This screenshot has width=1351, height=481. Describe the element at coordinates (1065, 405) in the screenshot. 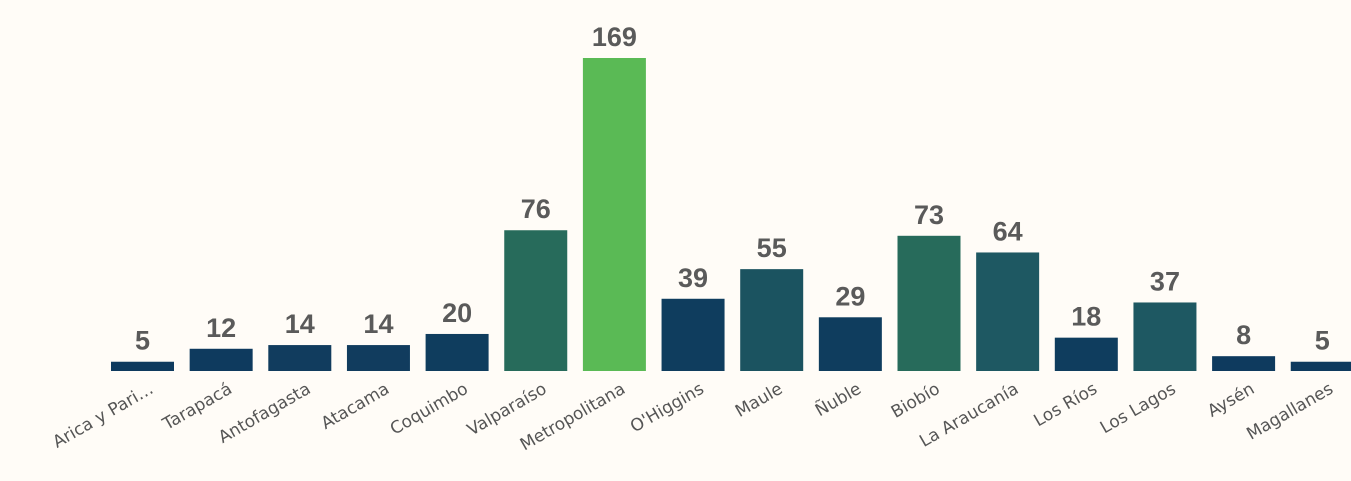

I see `x-tick-label: Los Ríos` at that location.